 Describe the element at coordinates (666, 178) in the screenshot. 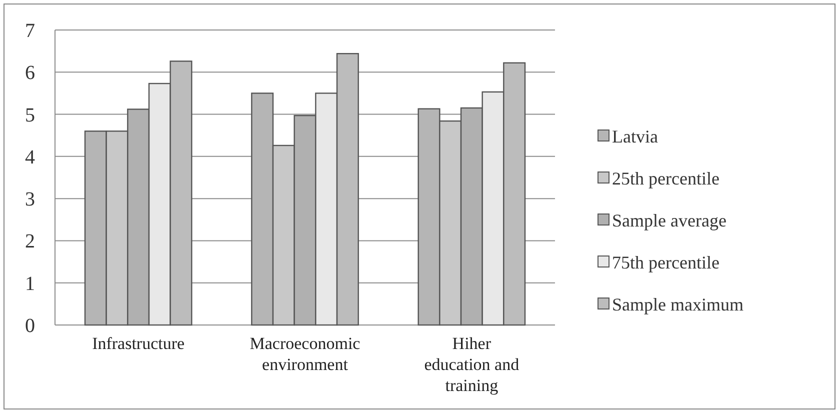

I see `legend-label: 25th percentile` at that location.